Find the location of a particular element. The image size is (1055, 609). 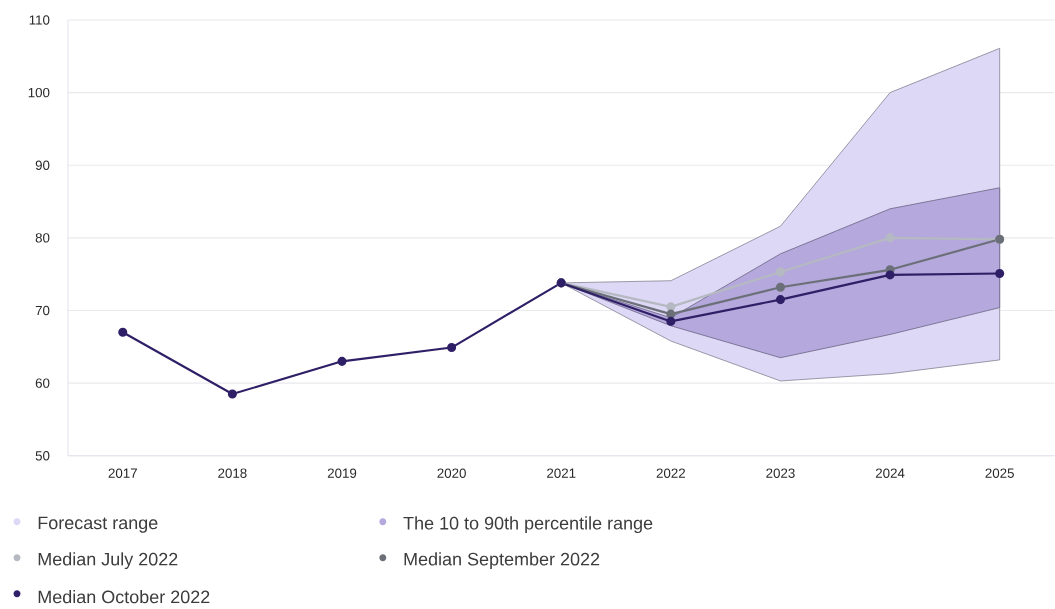

x-tick-label: 2020 is located at coordinates (451, 473).